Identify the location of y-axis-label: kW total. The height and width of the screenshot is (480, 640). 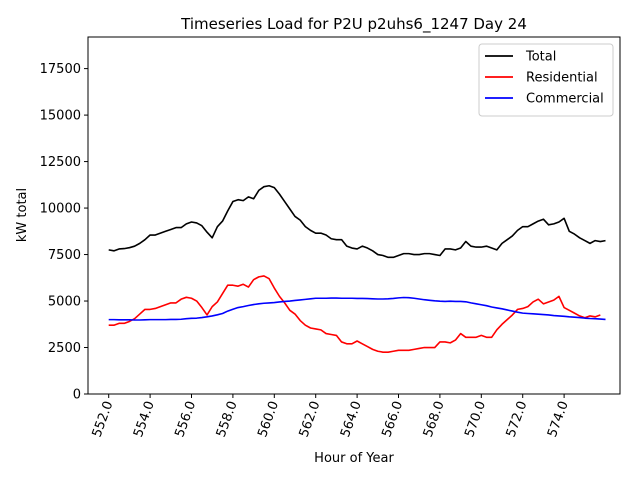
(22, 215).